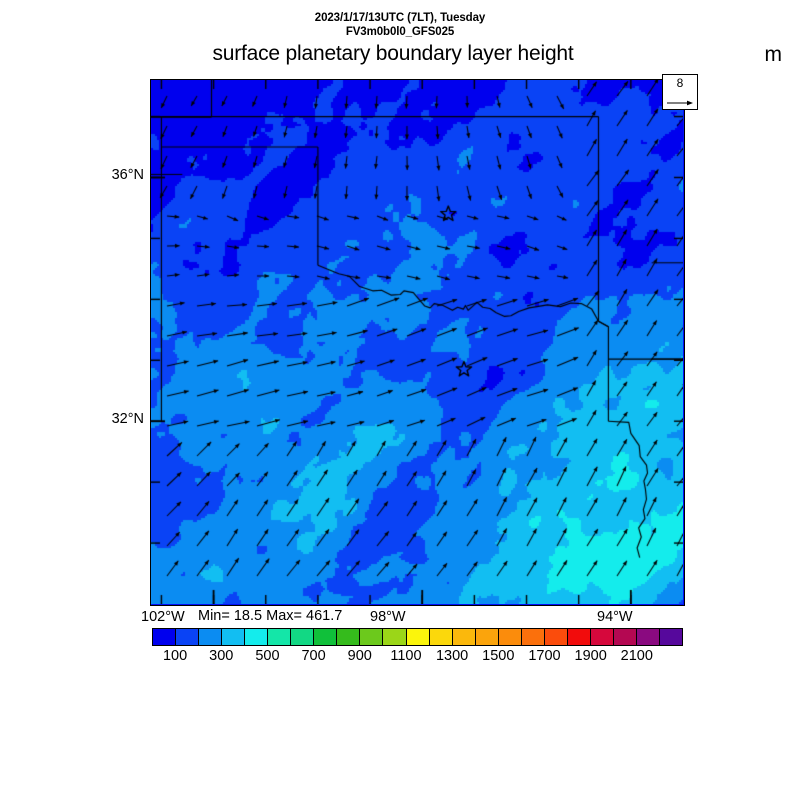 The image size is (800, 800). What do you see at coordinates (359, 656) in the screenshot?
I see `colorbar-tick-900: 900` at bounding box center [359, 656].